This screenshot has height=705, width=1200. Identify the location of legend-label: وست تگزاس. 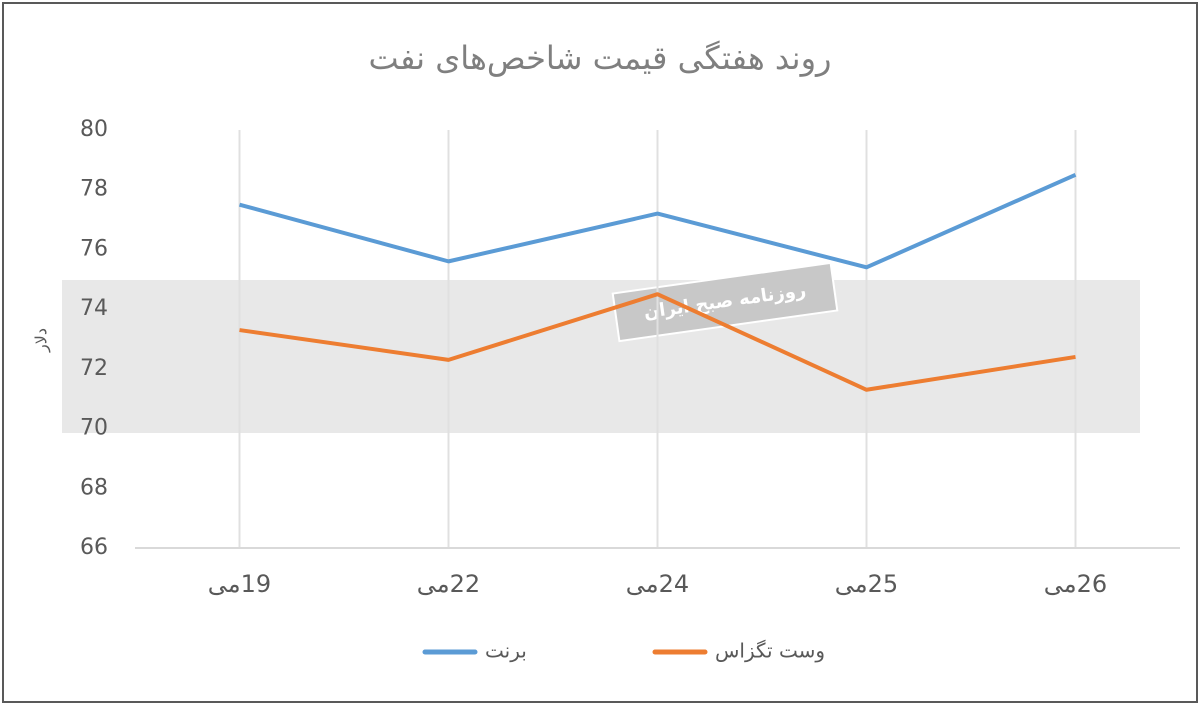
(770, 651).